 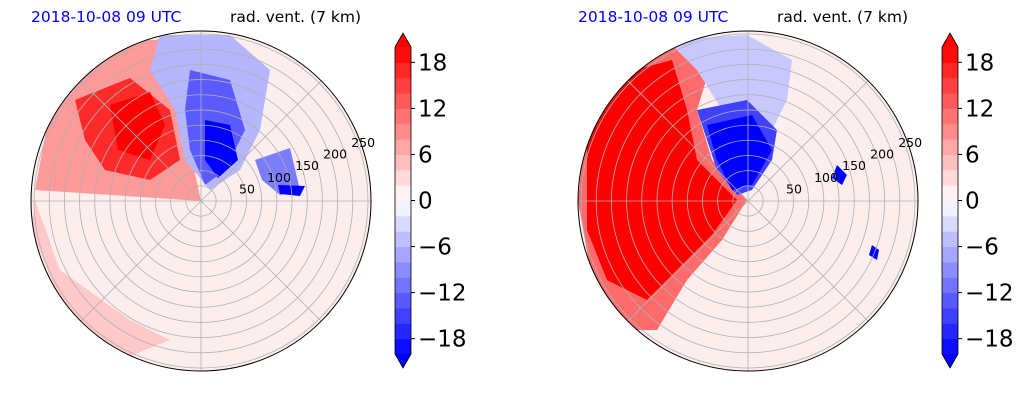 What do you see at coordinates (221, 149) in the screenshot?
I see `negative-core` at bounding box center [221, 149].